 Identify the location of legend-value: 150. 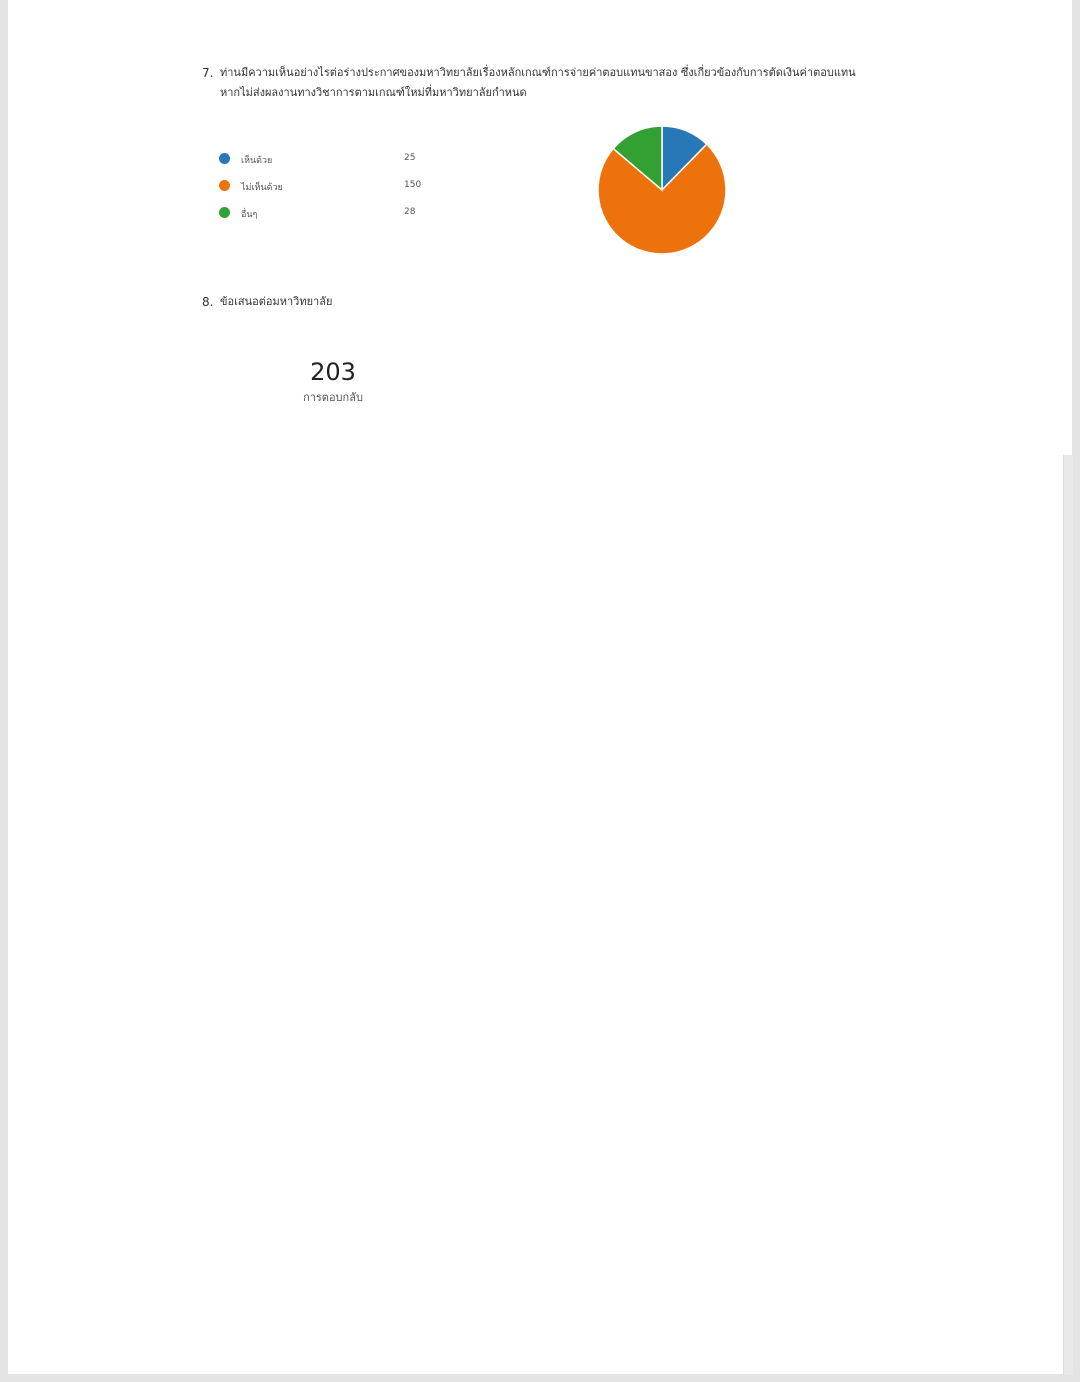
(413, 185).